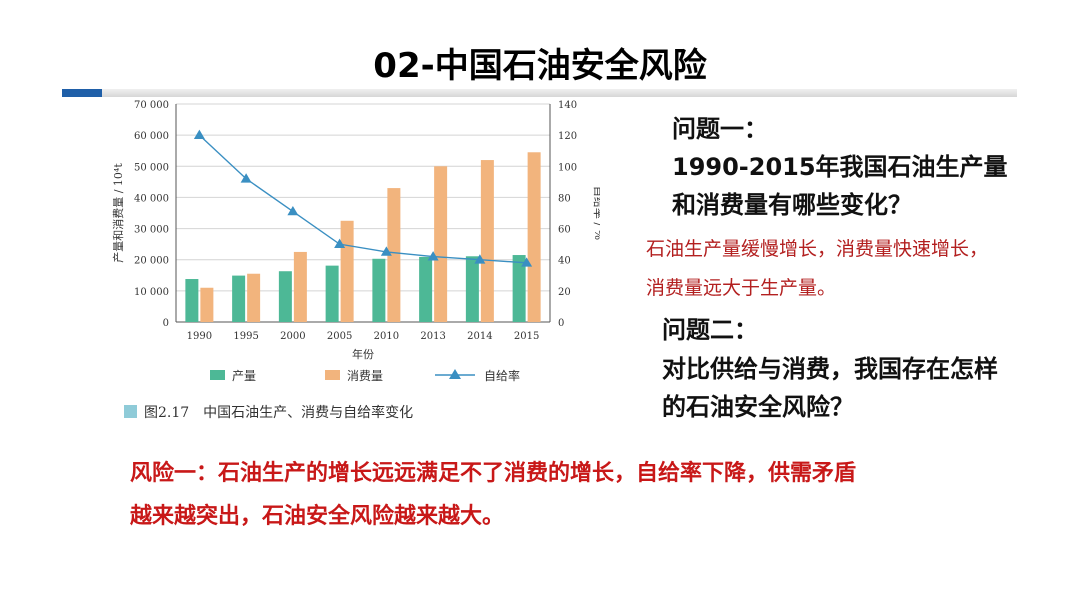 The width and height of the screenshot is (1080, 608). I want to click on y-tick-right: 40, so click(564, 261).